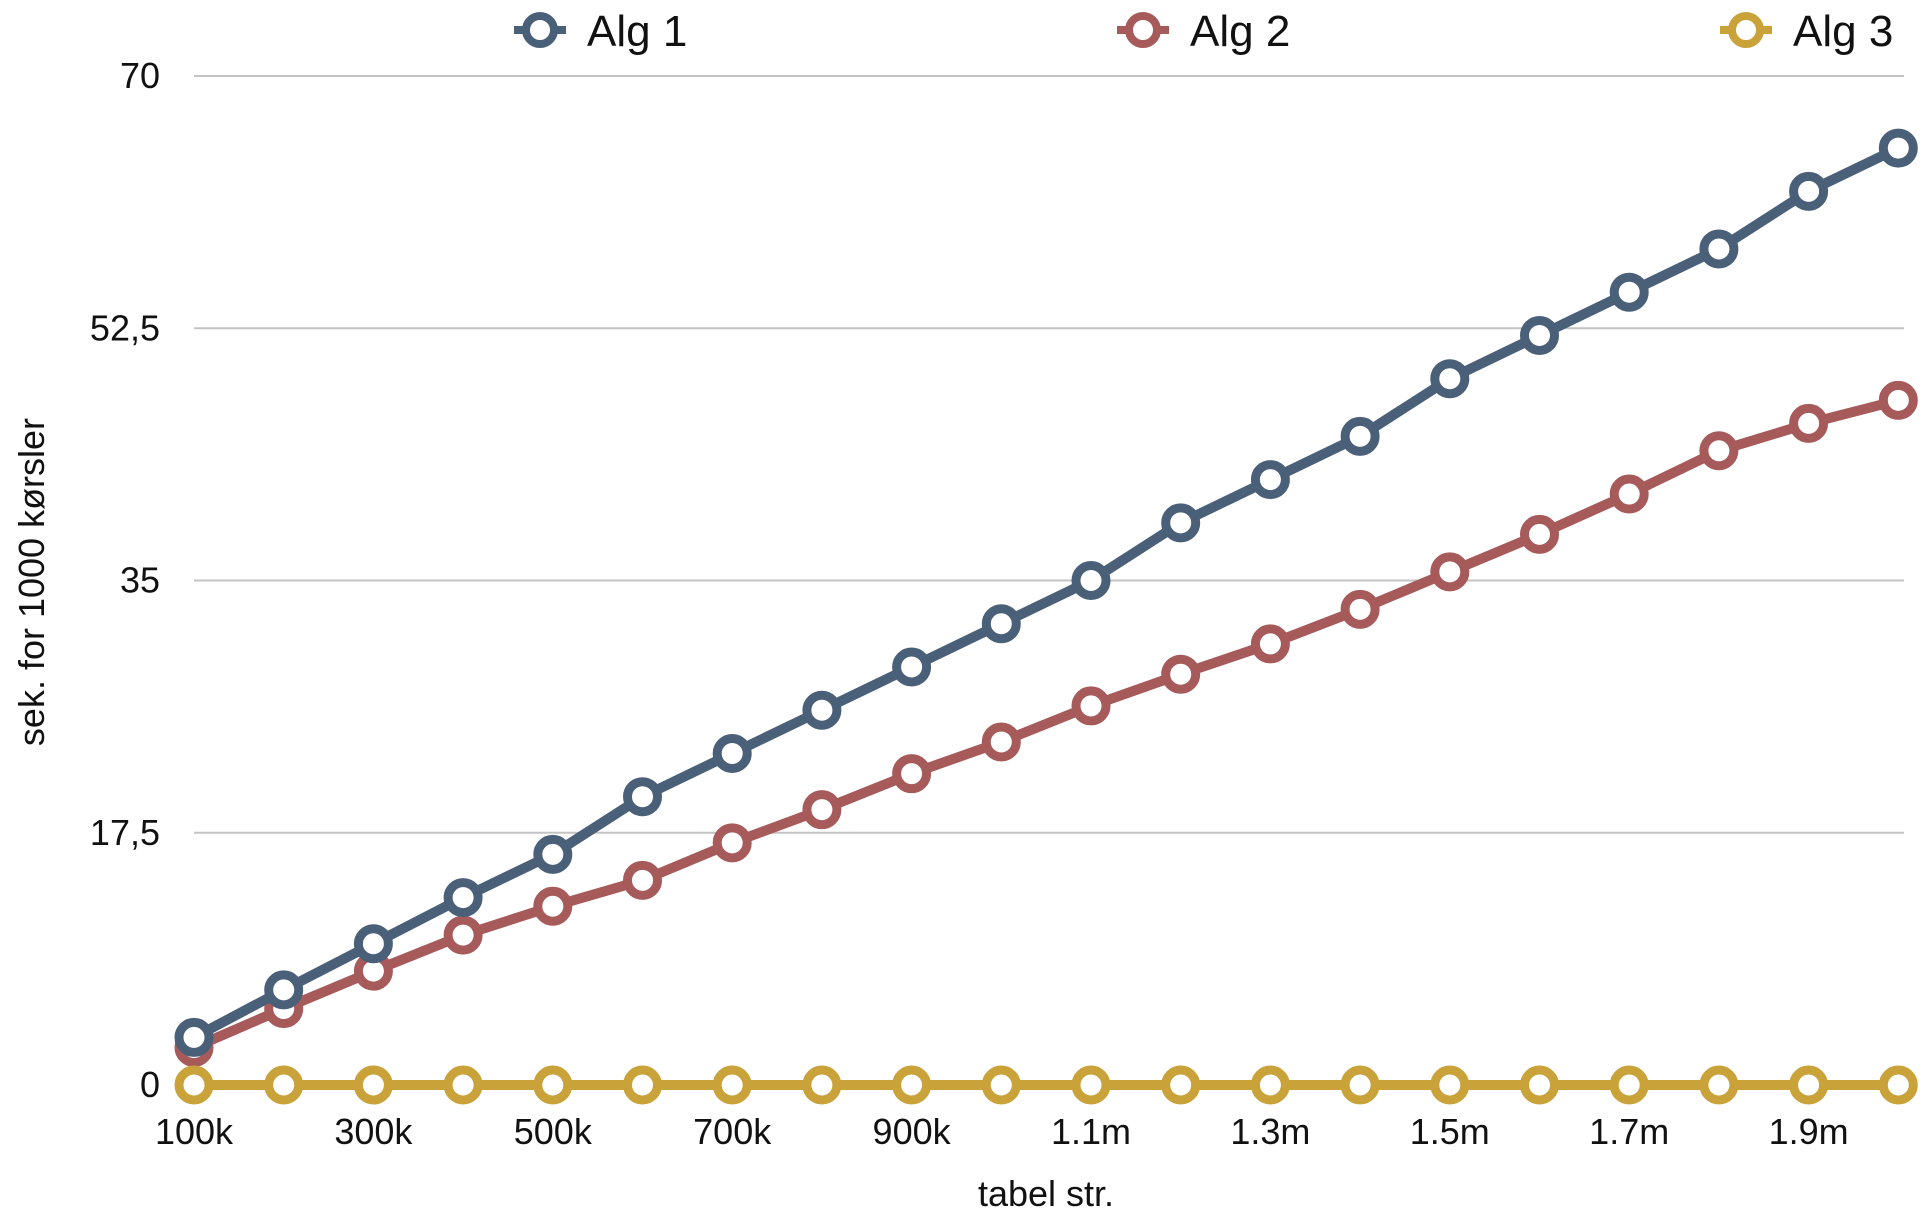  What do you see at coordinates (125, 327) in the screenshot?
I see `y-tick-label: 52,5` at bounding box center [125, 327].